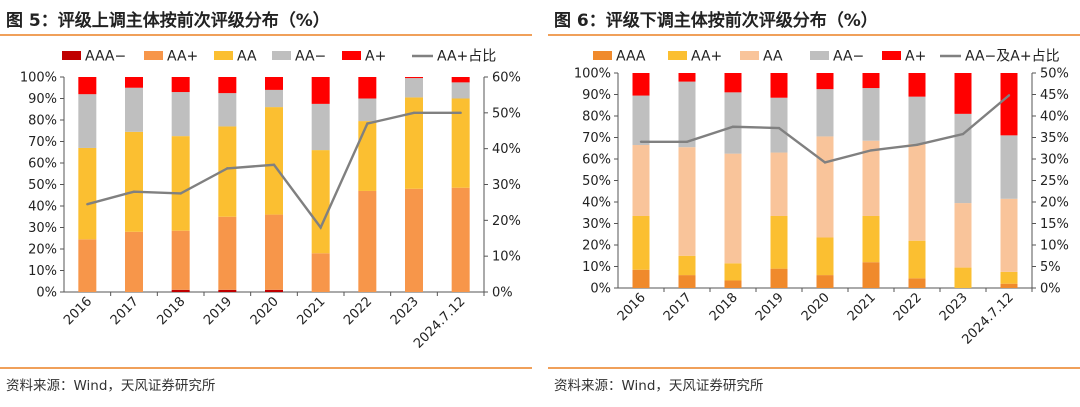 Image resolution: width=1080 pixels, height=407 pixels. Describe the element at coordinates (111, 386) in the screenshot. I see `source-note: 资料来源：Wind，天风证券研究所` at that location.